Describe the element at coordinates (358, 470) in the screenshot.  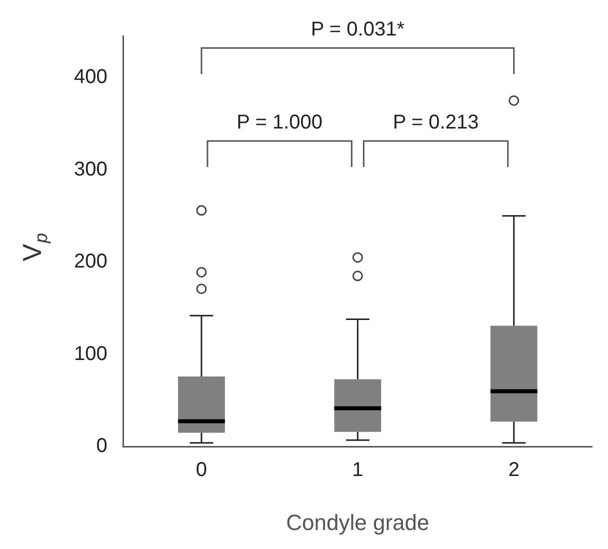
I see `x-tick-label: 1` at that location.